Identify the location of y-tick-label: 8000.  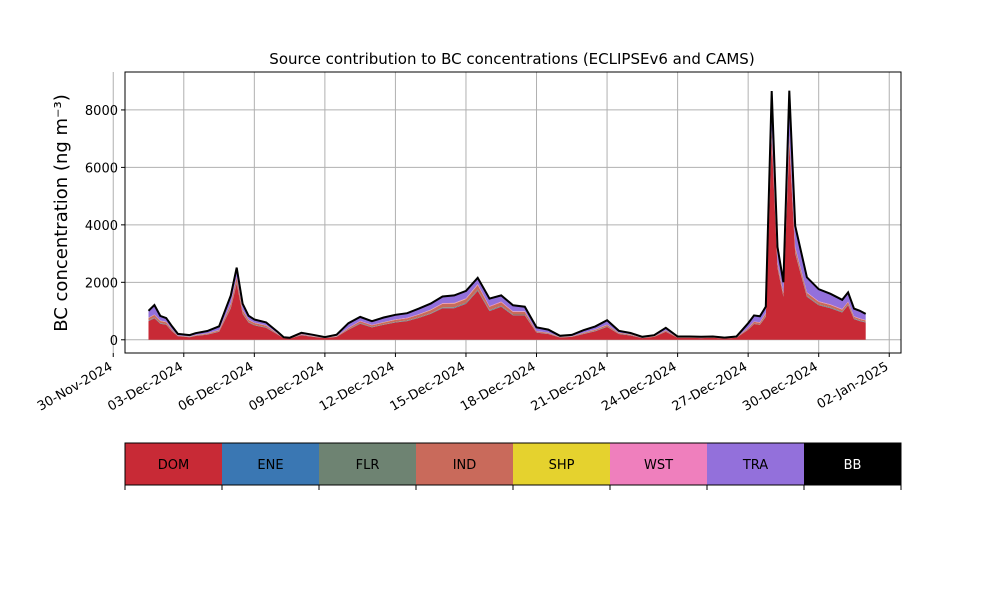
(101, 111).